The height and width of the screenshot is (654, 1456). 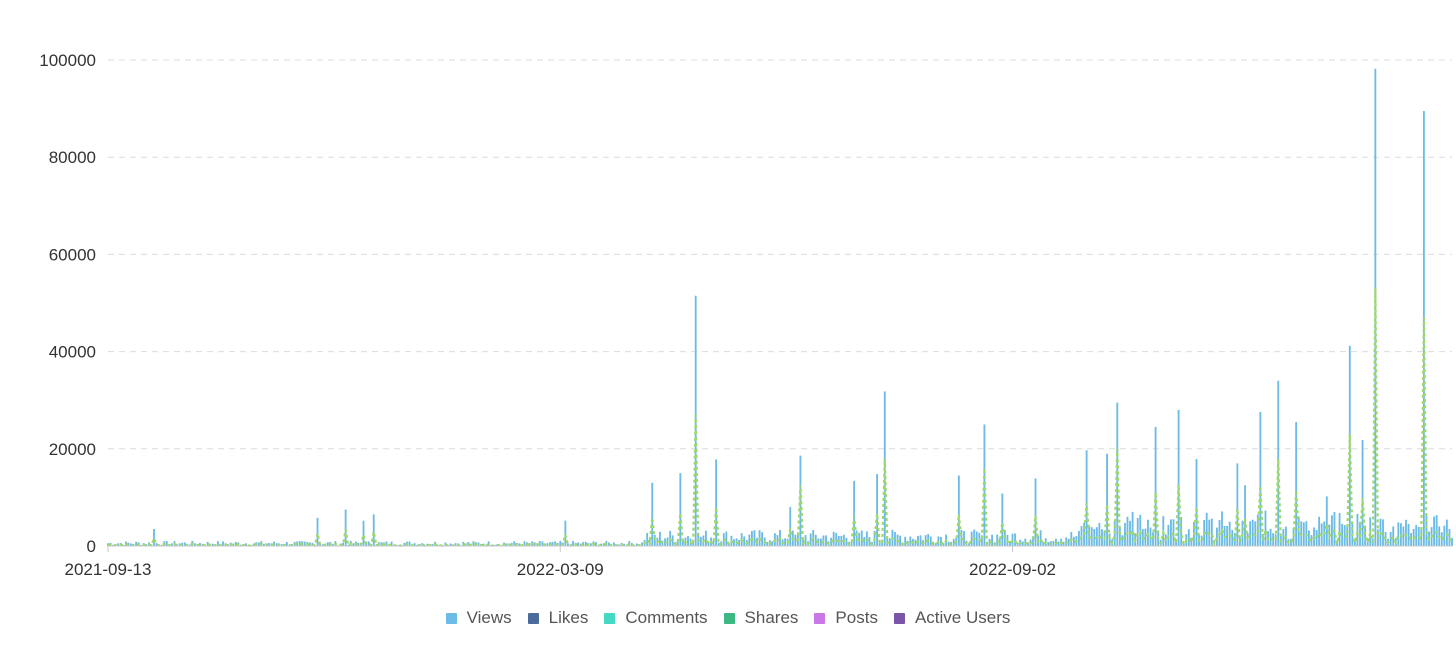 I want to click on legend-item: Likes, so click(x=557, y=618).